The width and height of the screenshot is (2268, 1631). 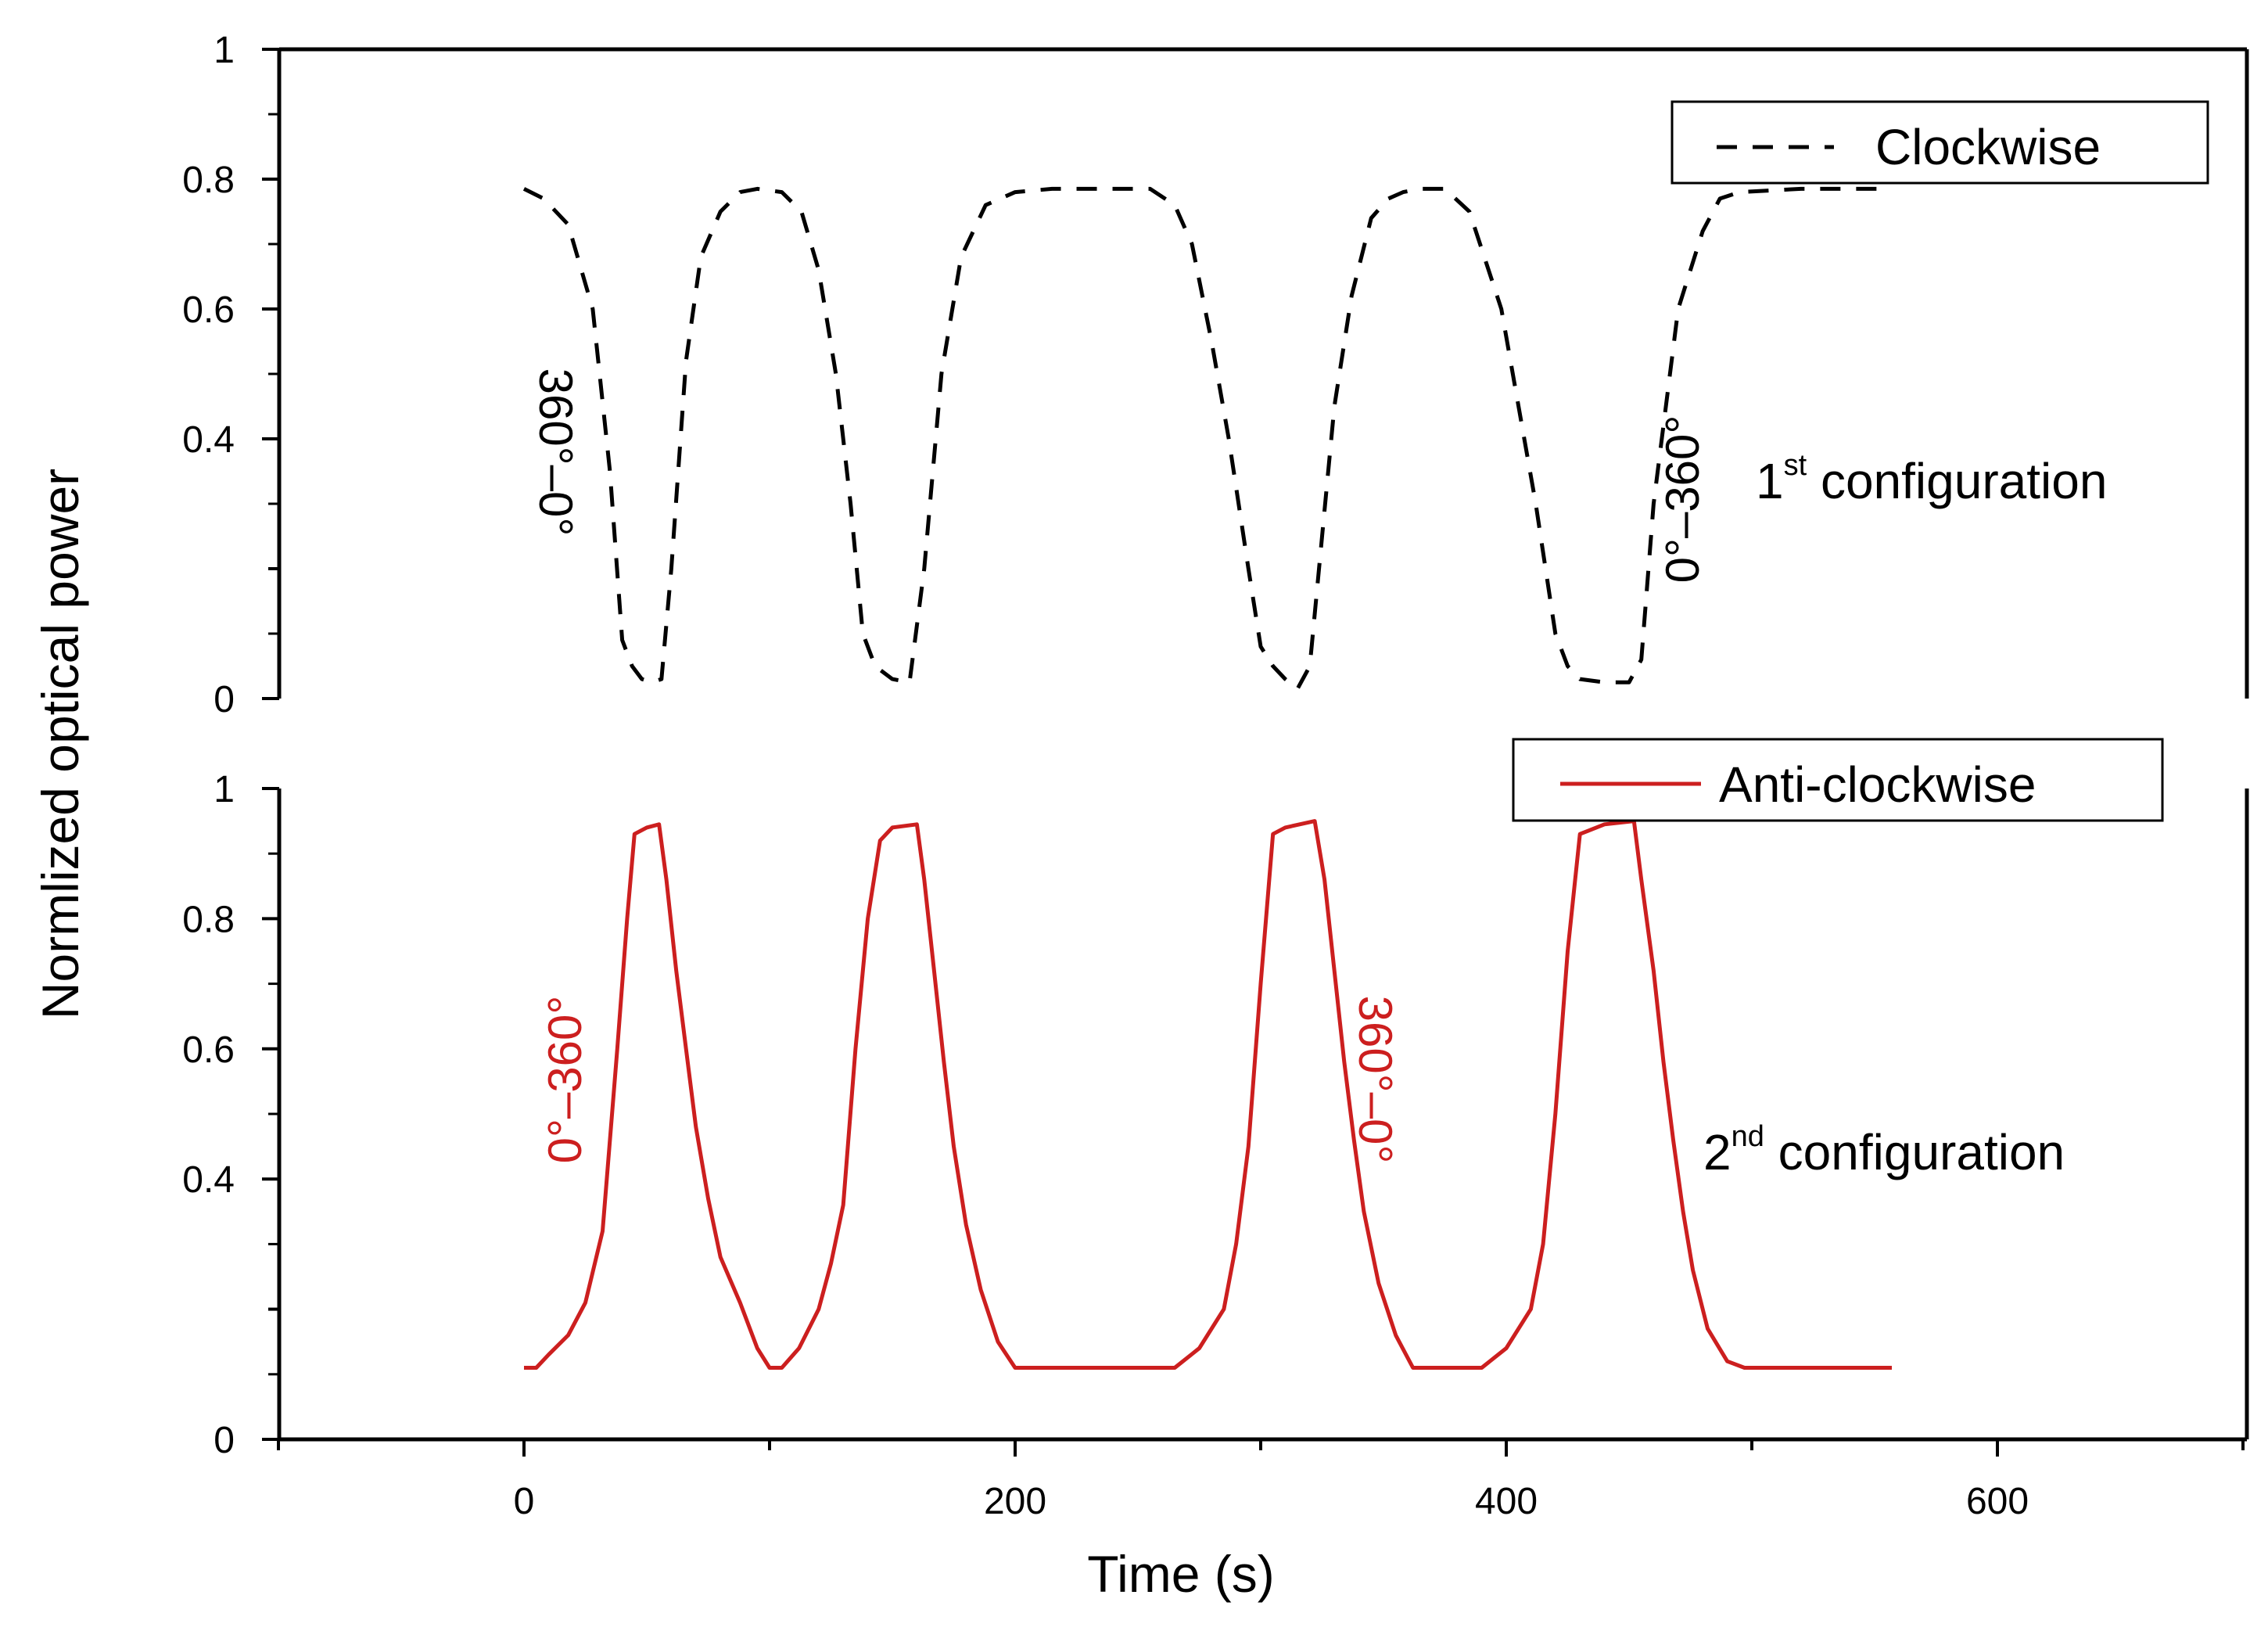 I want to click on x-axis-label: Time (s), so click(x=1181, y=1574).